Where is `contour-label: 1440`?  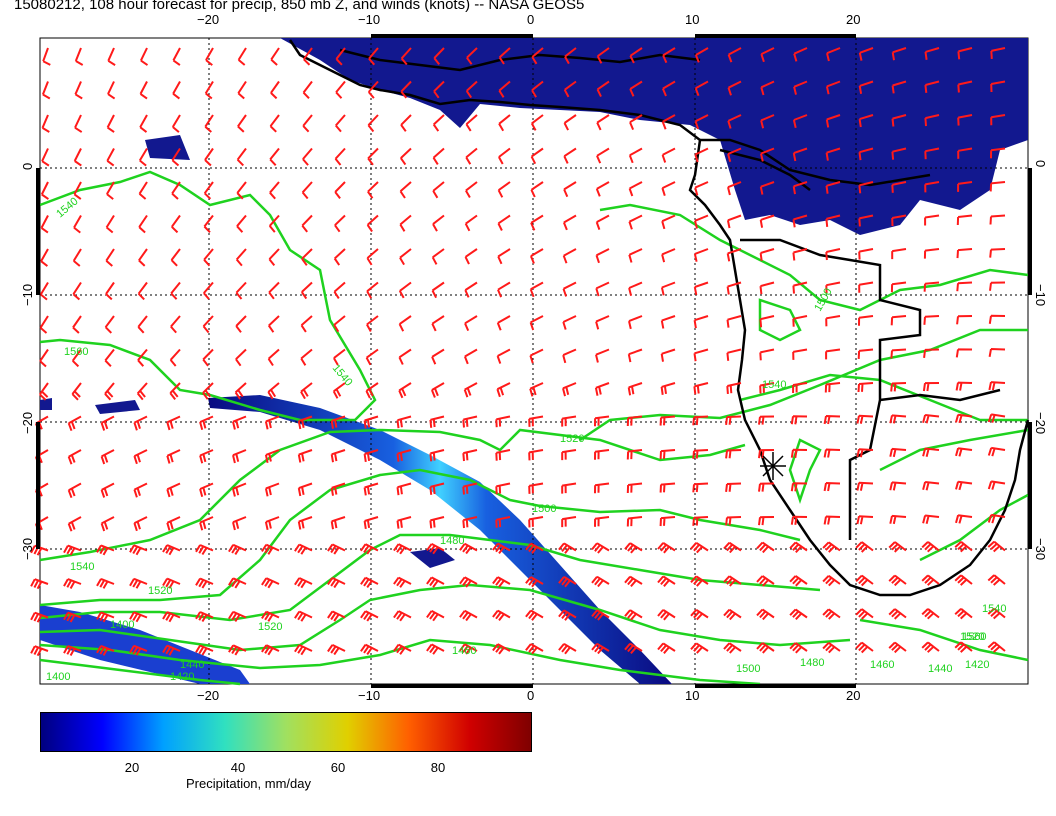
contour-label: 1440 is located at coordinates (940, 669).